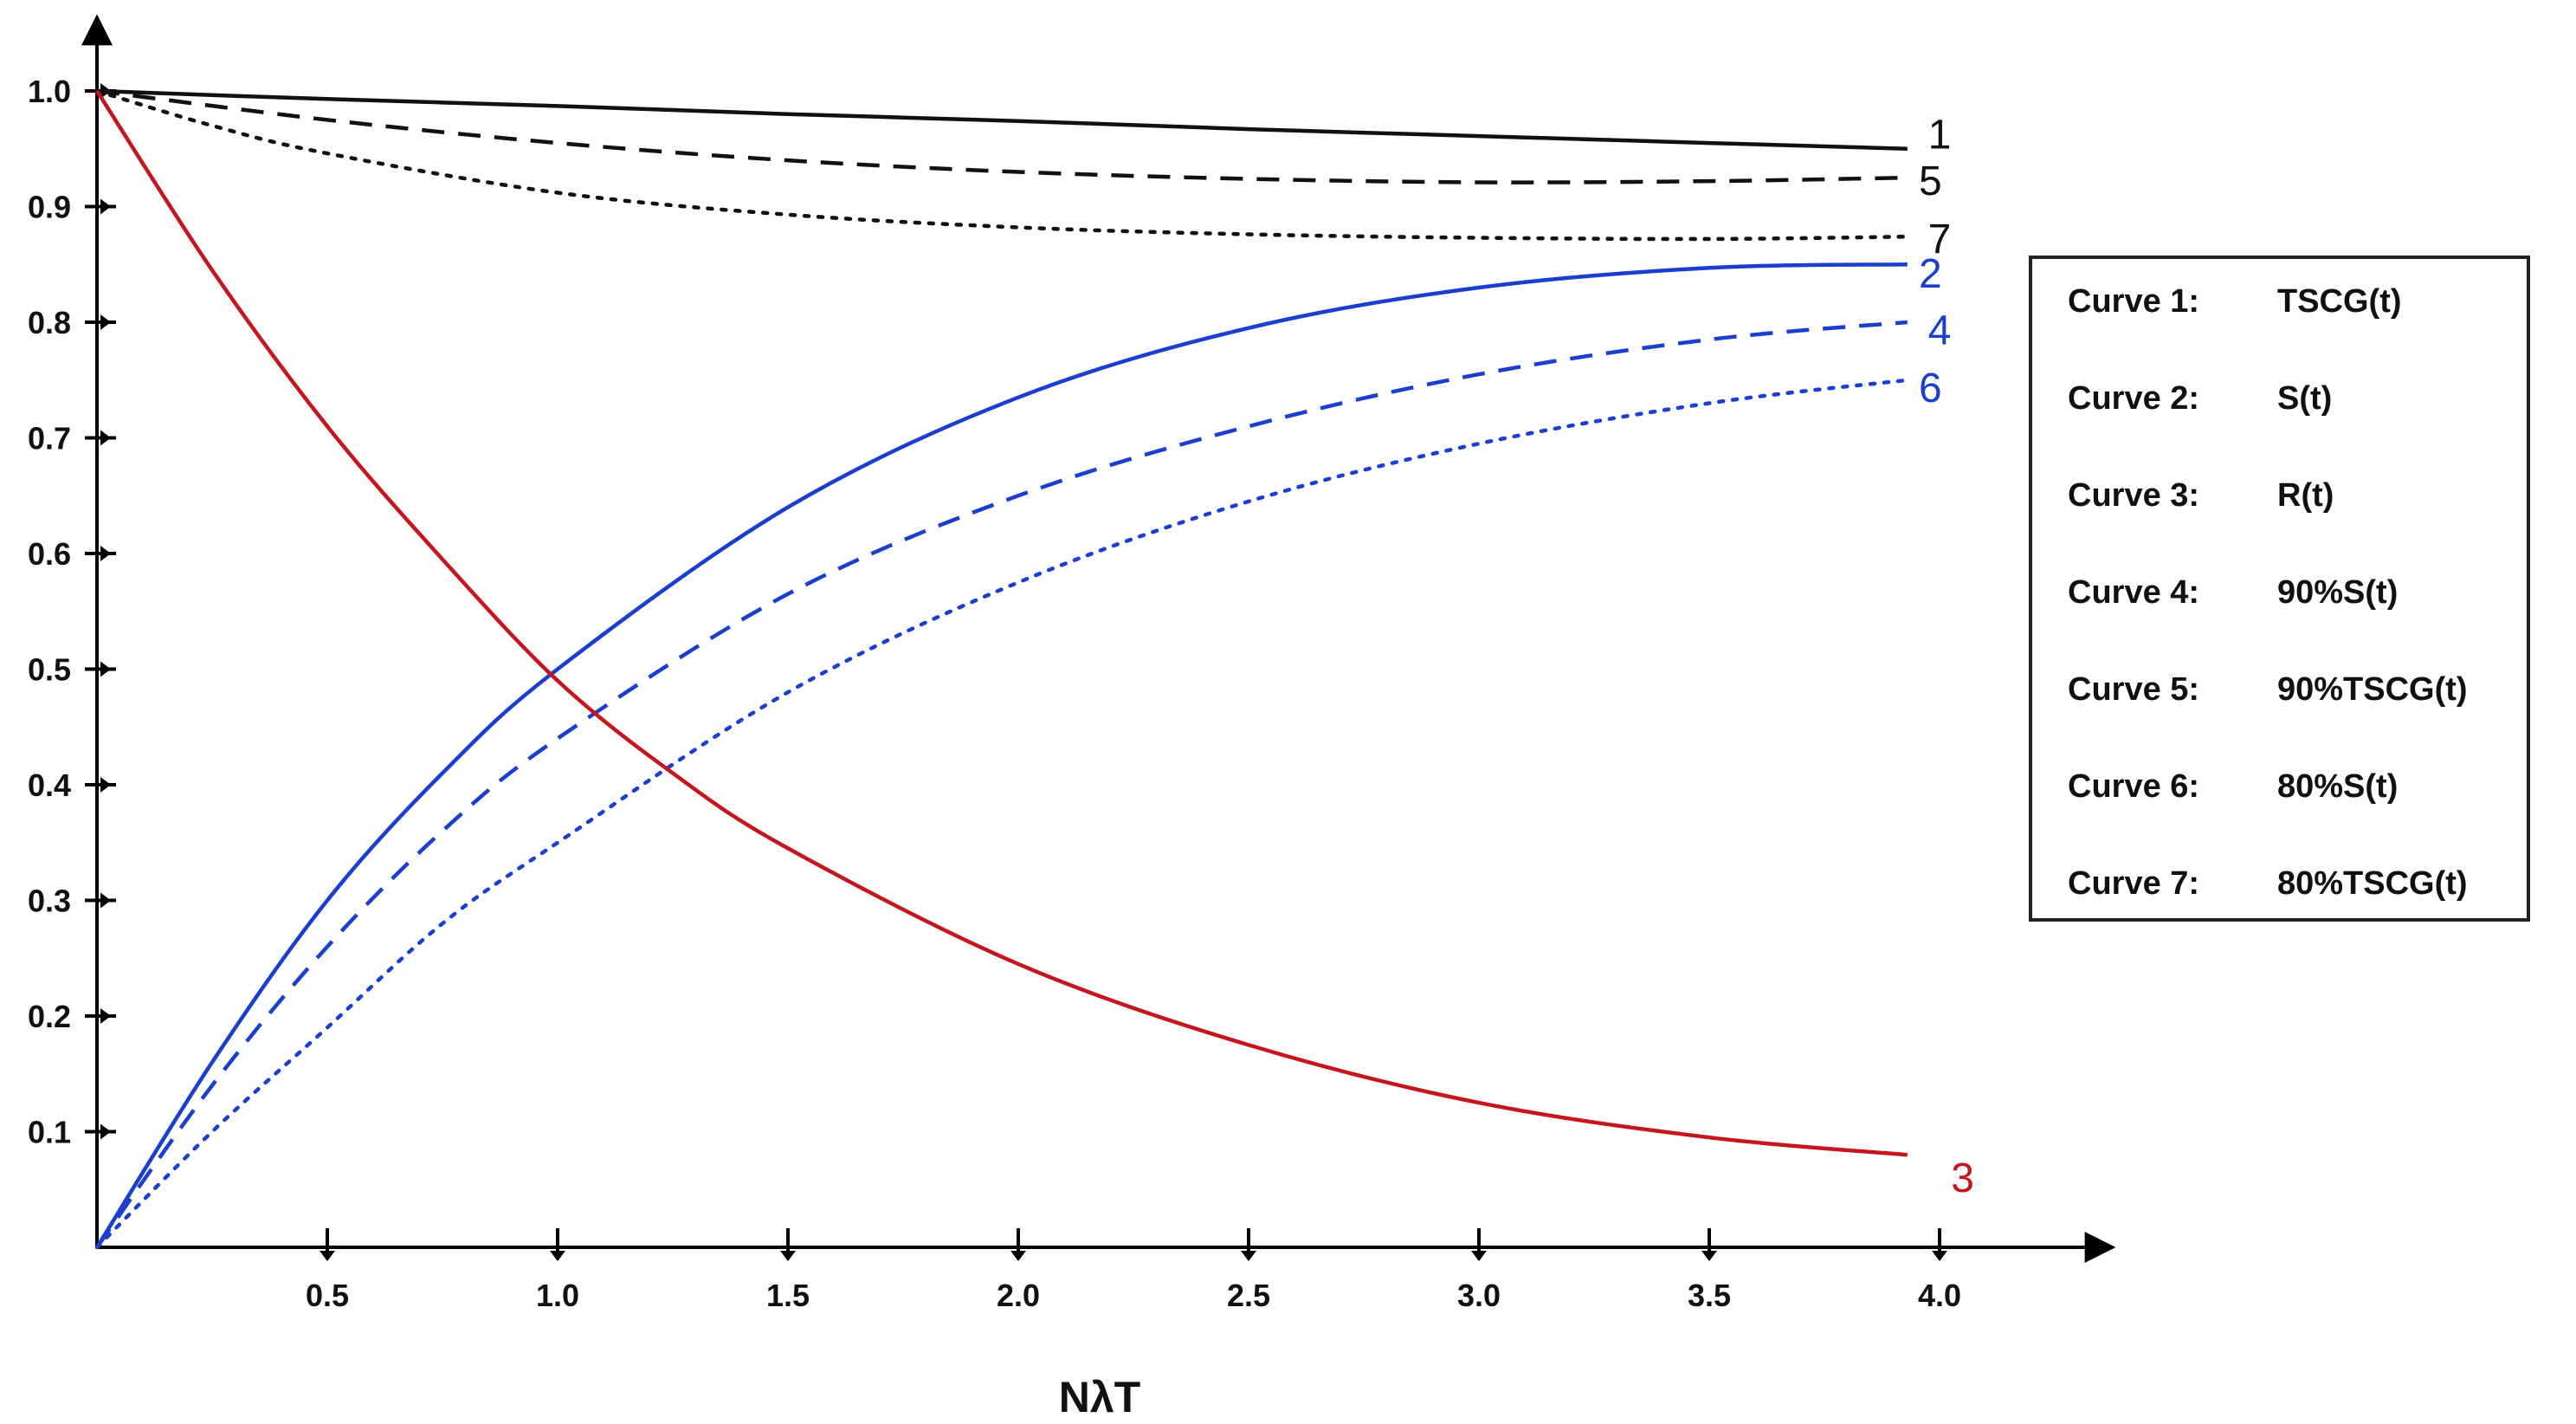 Image resolution: width=2576 pixels, height=1424 pixels. I want to click on series-label-curve-7: 7, so click(1940, 240).